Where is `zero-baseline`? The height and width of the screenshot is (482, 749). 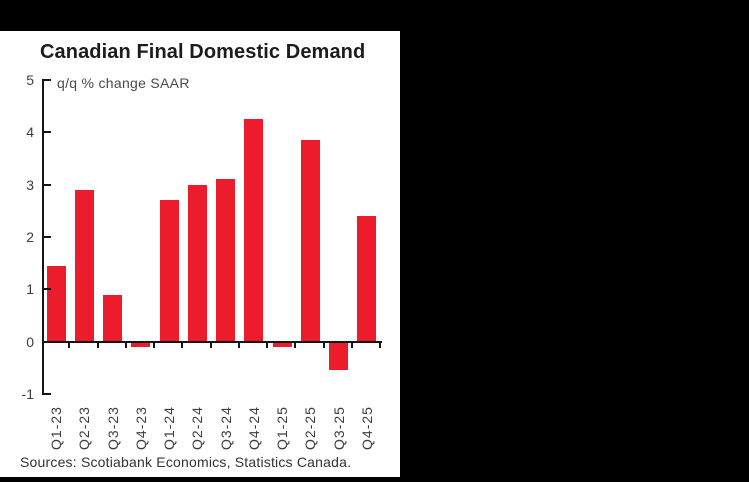 zero-baseline is located at coordinates (212, 341).